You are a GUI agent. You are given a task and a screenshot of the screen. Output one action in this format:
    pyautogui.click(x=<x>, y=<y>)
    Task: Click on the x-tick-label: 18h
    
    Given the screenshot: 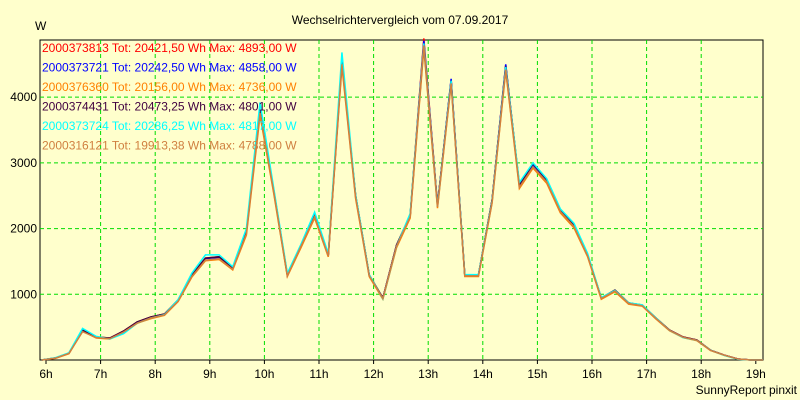 What is the action you would take?
    pyautogui.click(x=701, y=374)
    